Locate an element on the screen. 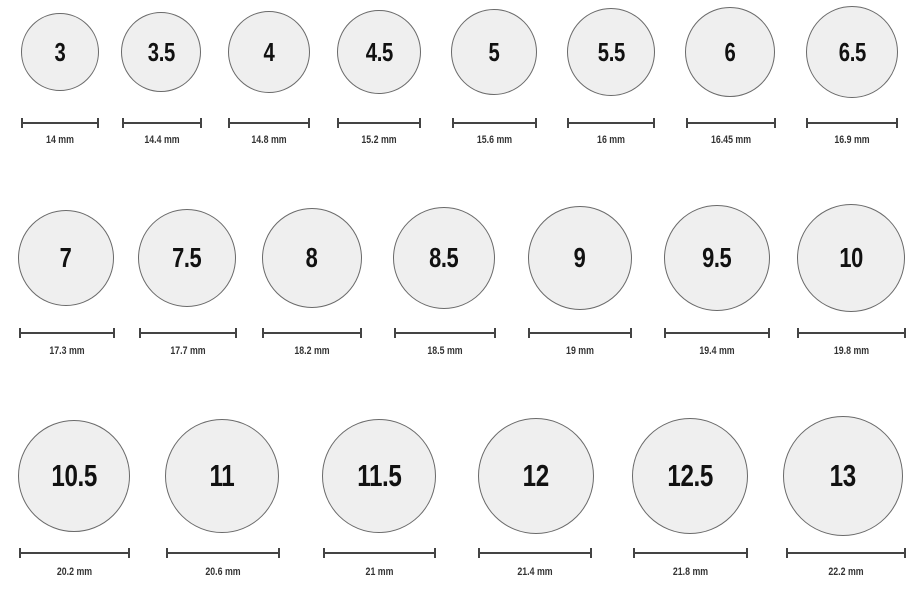 This screenshot has height=592, width=920. diameter-label: 16 mm is located at coordinates (611, 140).